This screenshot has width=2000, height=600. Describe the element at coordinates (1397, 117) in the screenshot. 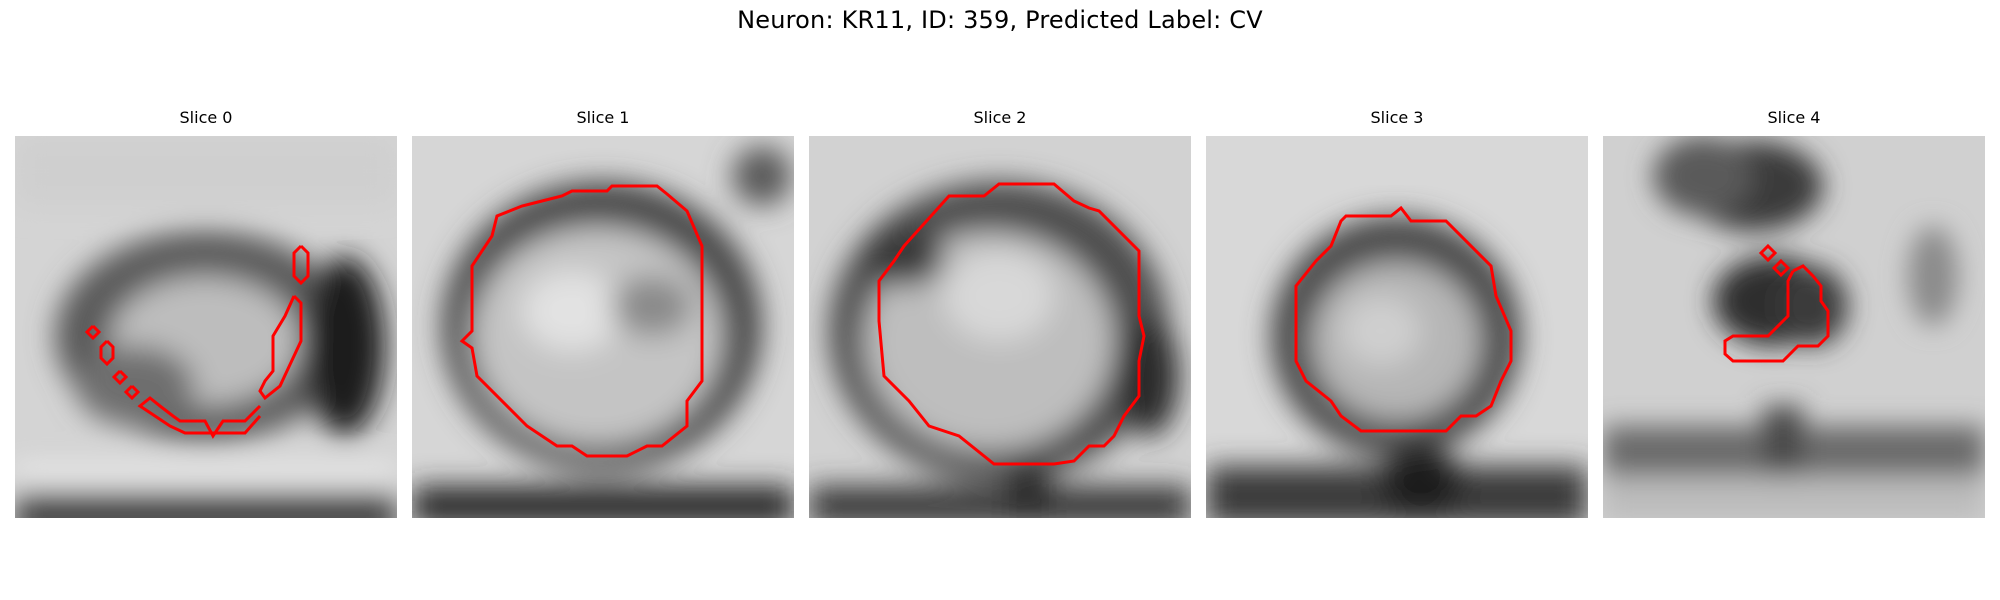

I see `slice-title-3: Slice 3` at that location.